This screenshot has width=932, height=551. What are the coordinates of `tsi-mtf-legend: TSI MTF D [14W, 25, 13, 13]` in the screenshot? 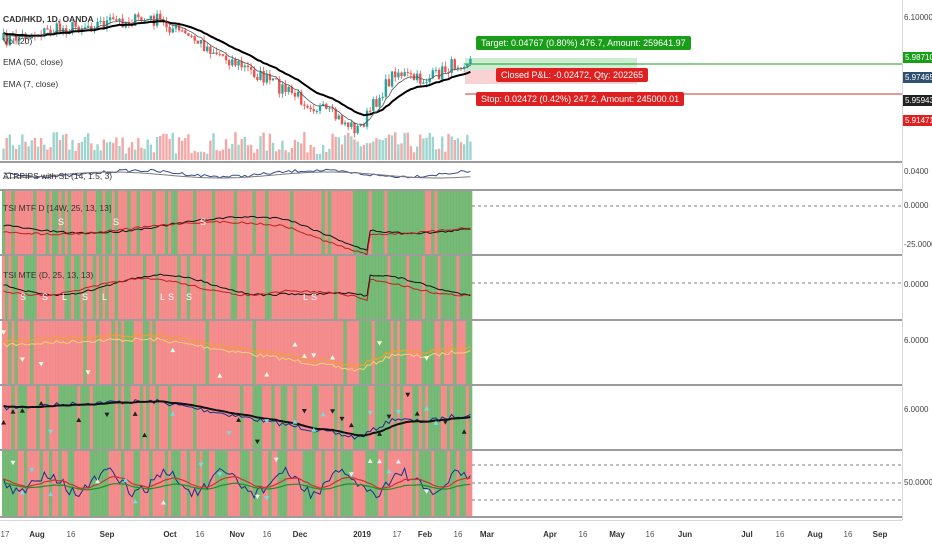 It's located at (57, 208).